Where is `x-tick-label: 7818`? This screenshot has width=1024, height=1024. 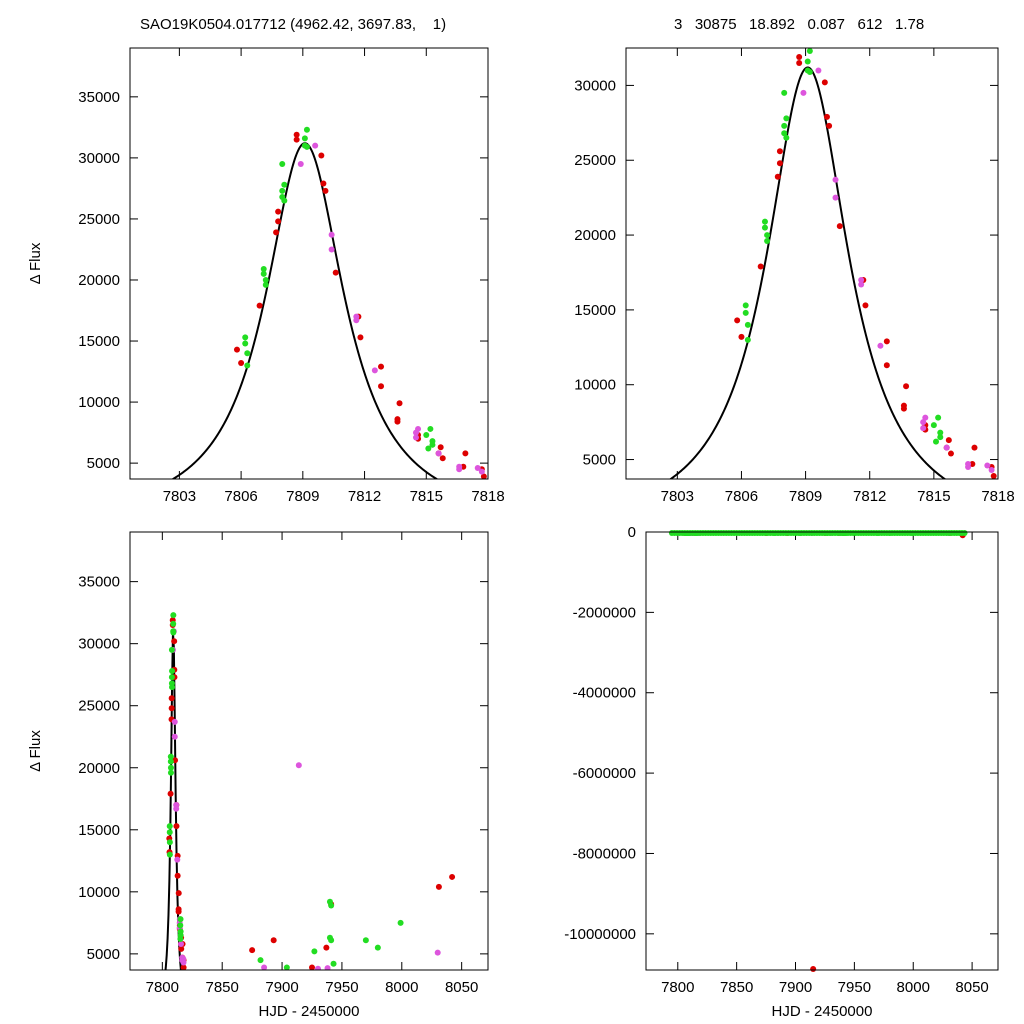 x-tick-label: 7818 is located at coordinates (487, 496).